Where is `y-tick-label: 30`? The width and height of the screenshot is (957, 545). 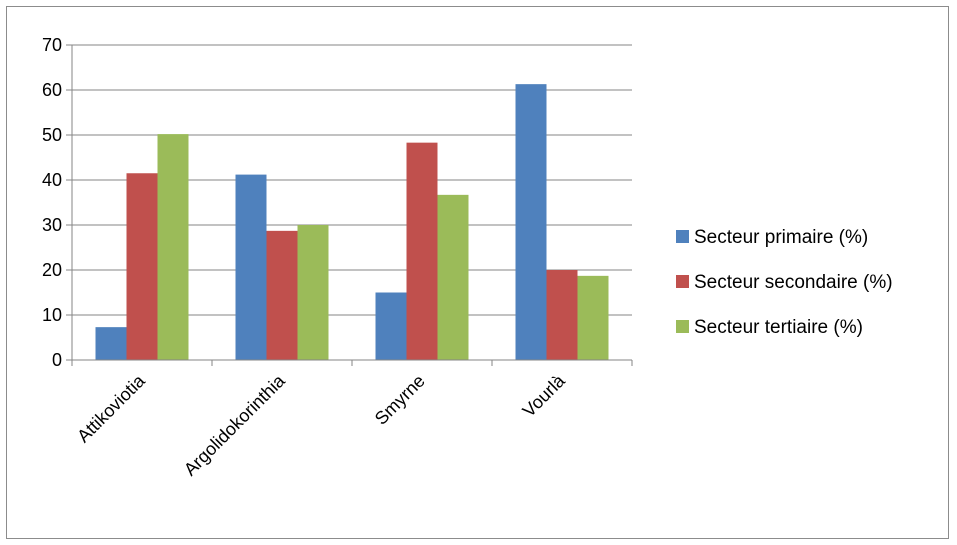
y-tick-label: 30 is located at coordinates (52, 225).